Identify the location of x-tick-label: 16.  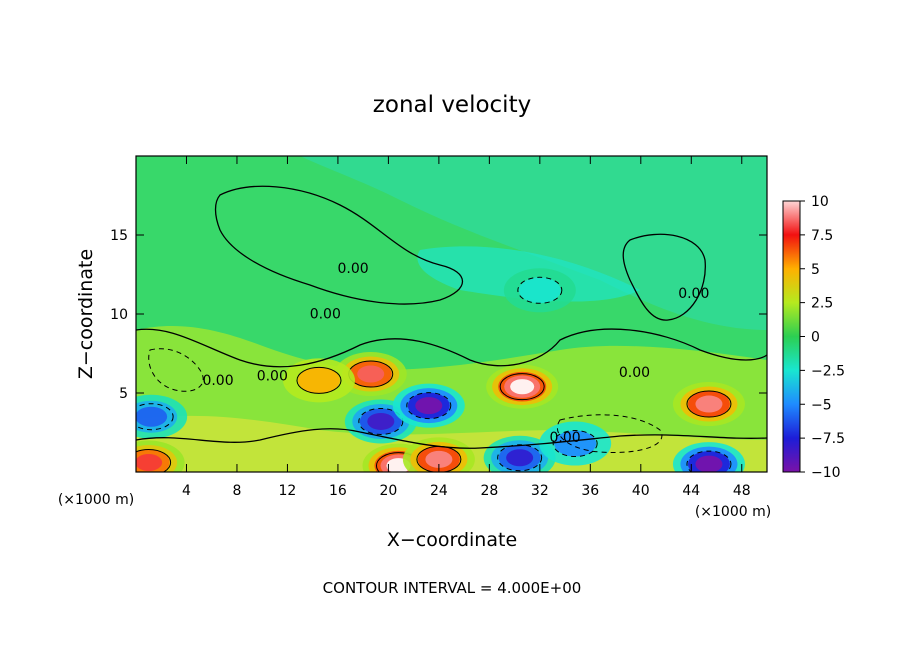
(338, 491).